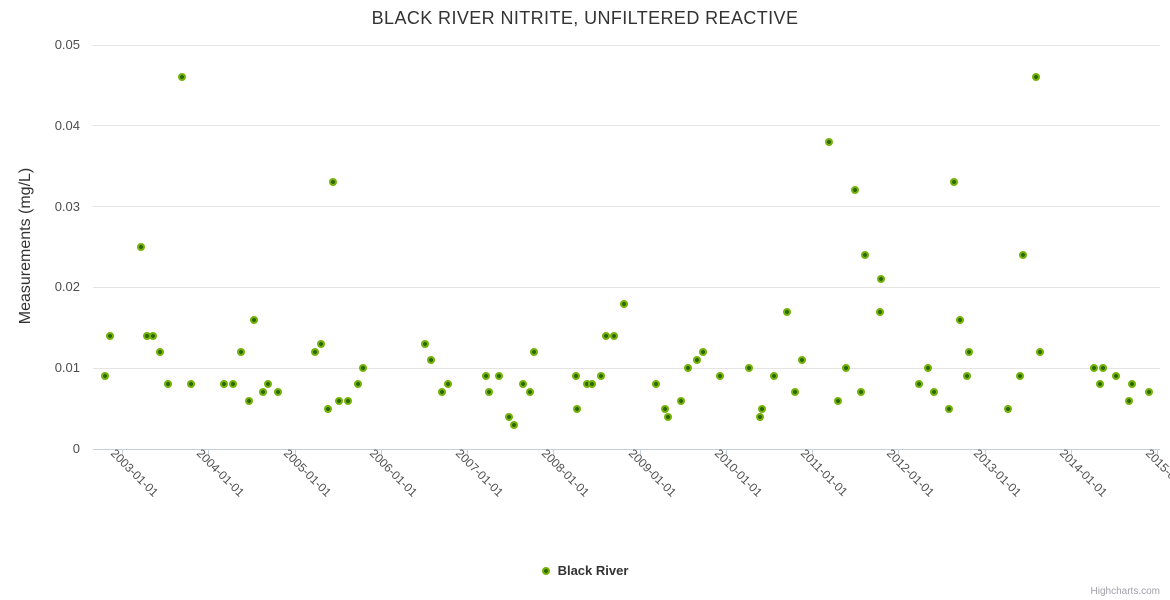 The image size is (1170, 600). I want to click on x-axis-tick, so click(381, 453).